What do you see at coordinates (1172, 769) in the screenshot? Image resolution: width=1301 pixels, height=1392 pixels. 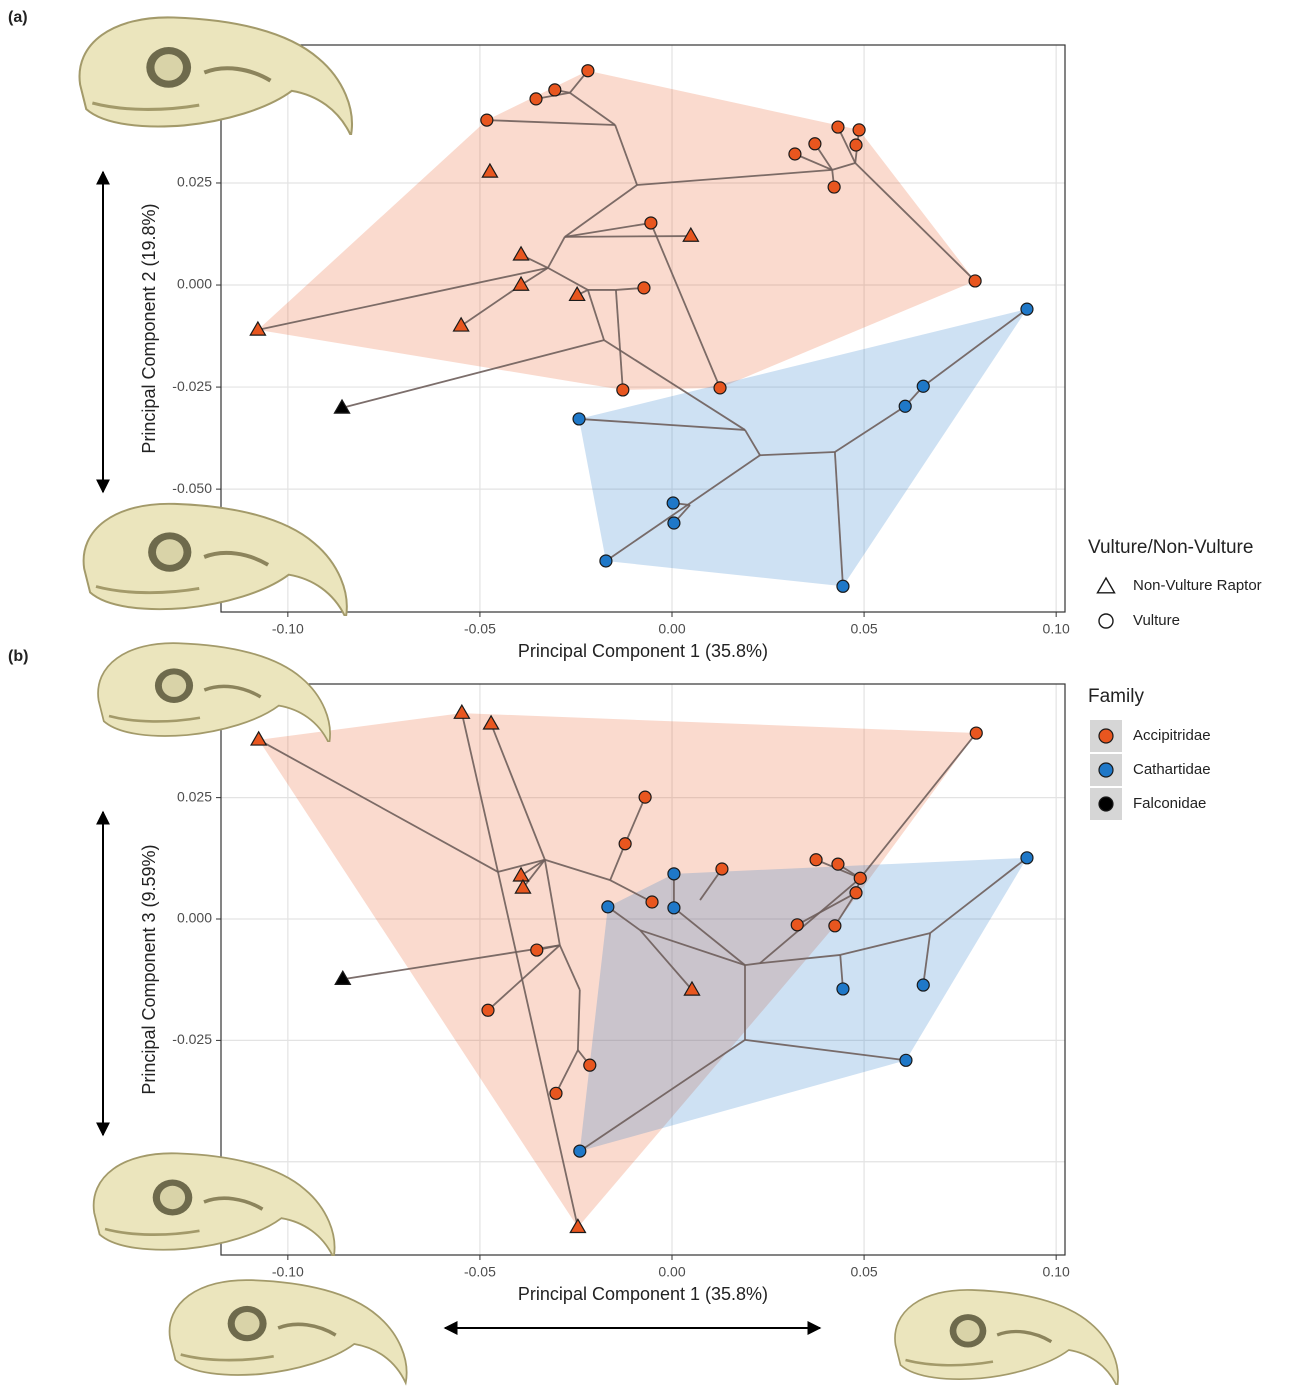 I see `legend-label: Cathartidae` at bounding box center [1172, 769].